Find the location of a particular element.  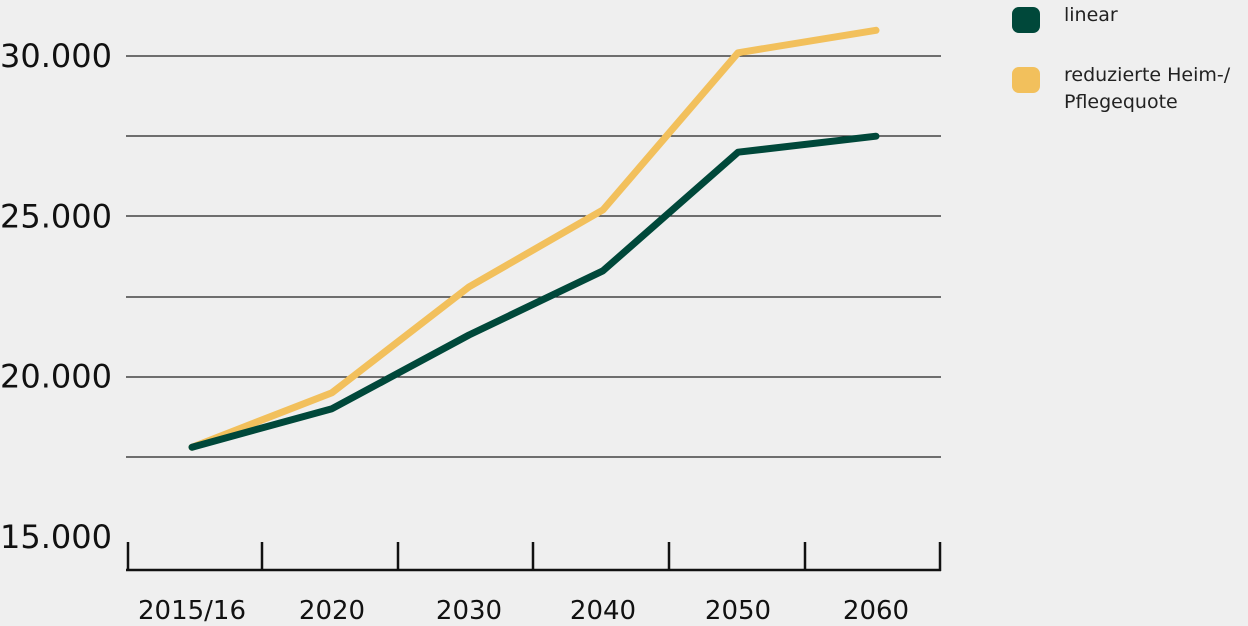

x-tick-label: 2040 is located at coordinates (603, 611).